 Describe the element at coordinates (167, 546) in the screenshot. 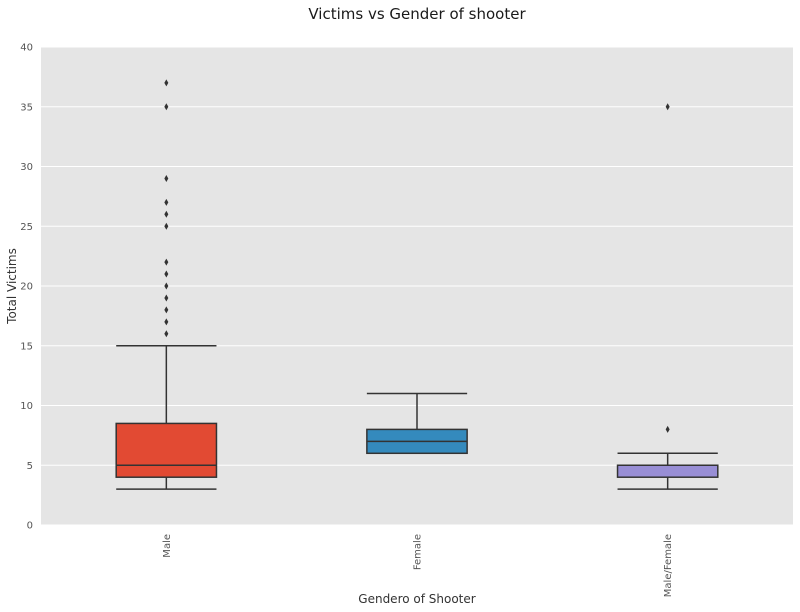

I see `x-tick-label: Male` at that location.